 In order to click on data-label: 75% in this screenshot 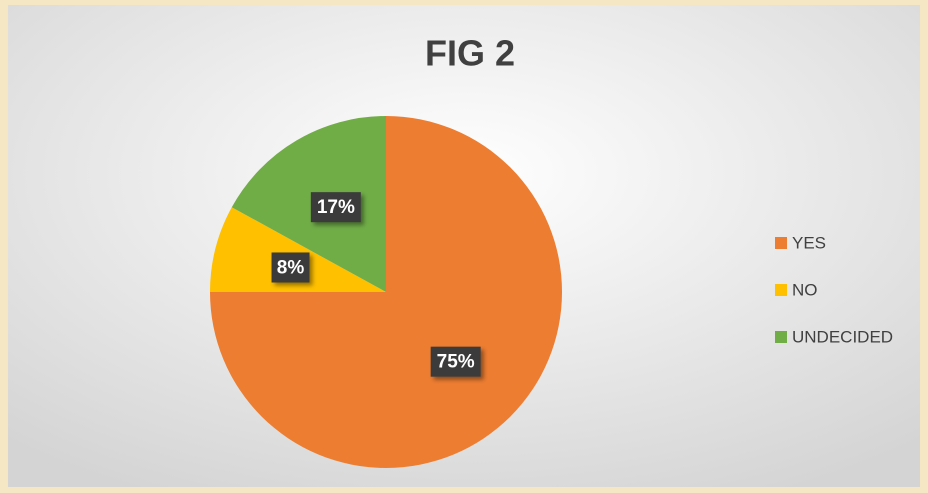, I will do `click(456, 362)`.